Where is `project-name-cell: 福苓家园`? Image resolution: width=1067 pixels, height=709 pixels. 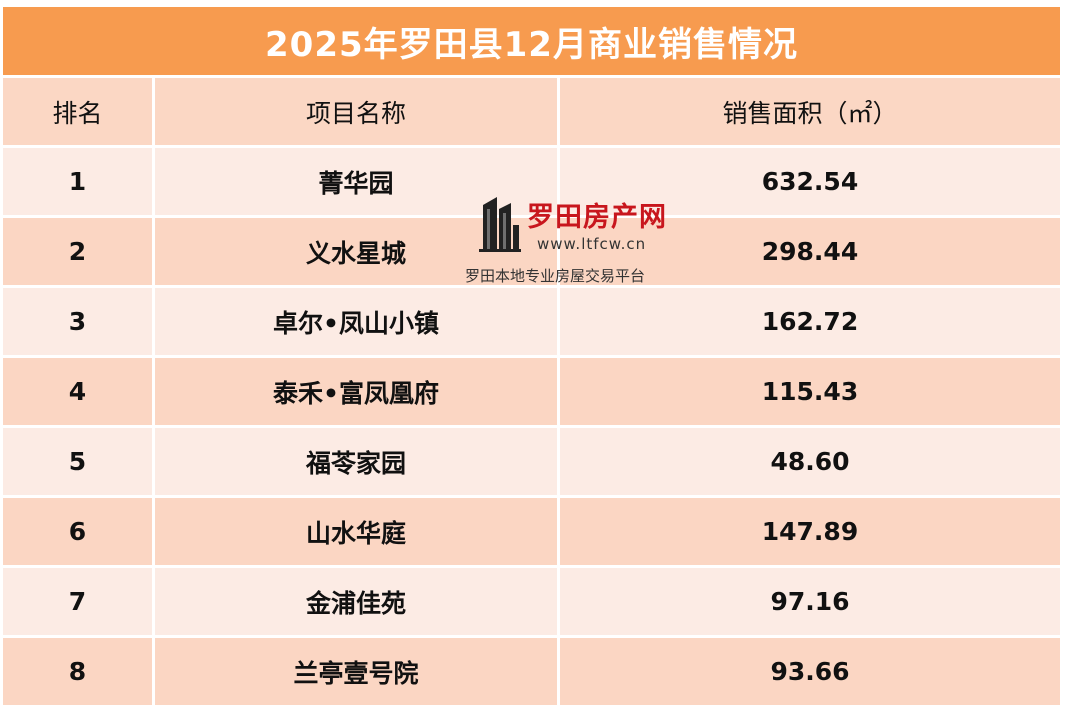
project-name-cell: 福苓家园 is located at coordinates (357, 463).